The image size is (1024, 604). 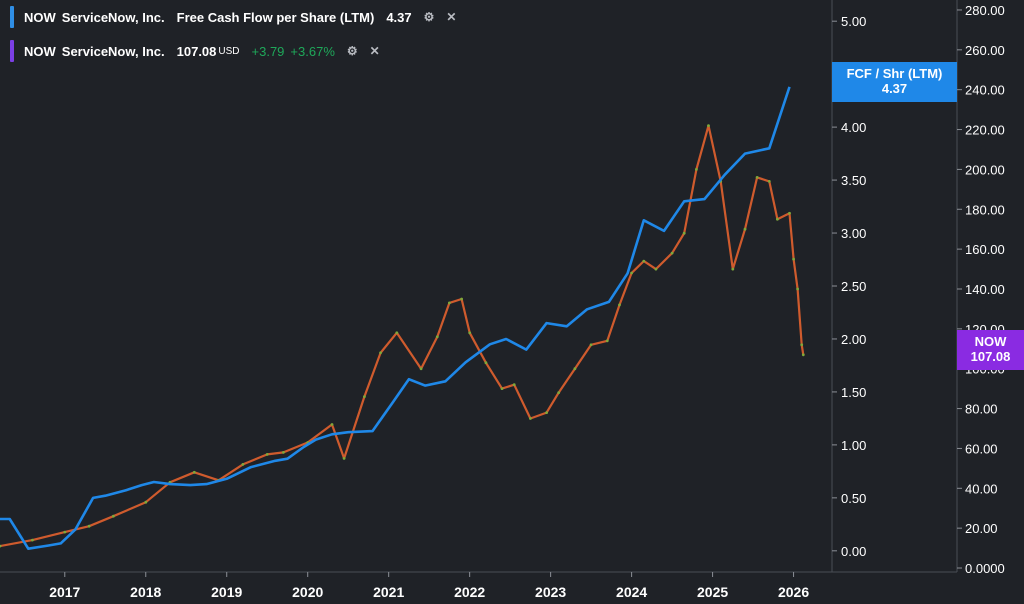 What do you see at coordinates (145, 592) in the screenshot?
I see `x-tick-label: 2018` at bounding box center [145, 592].